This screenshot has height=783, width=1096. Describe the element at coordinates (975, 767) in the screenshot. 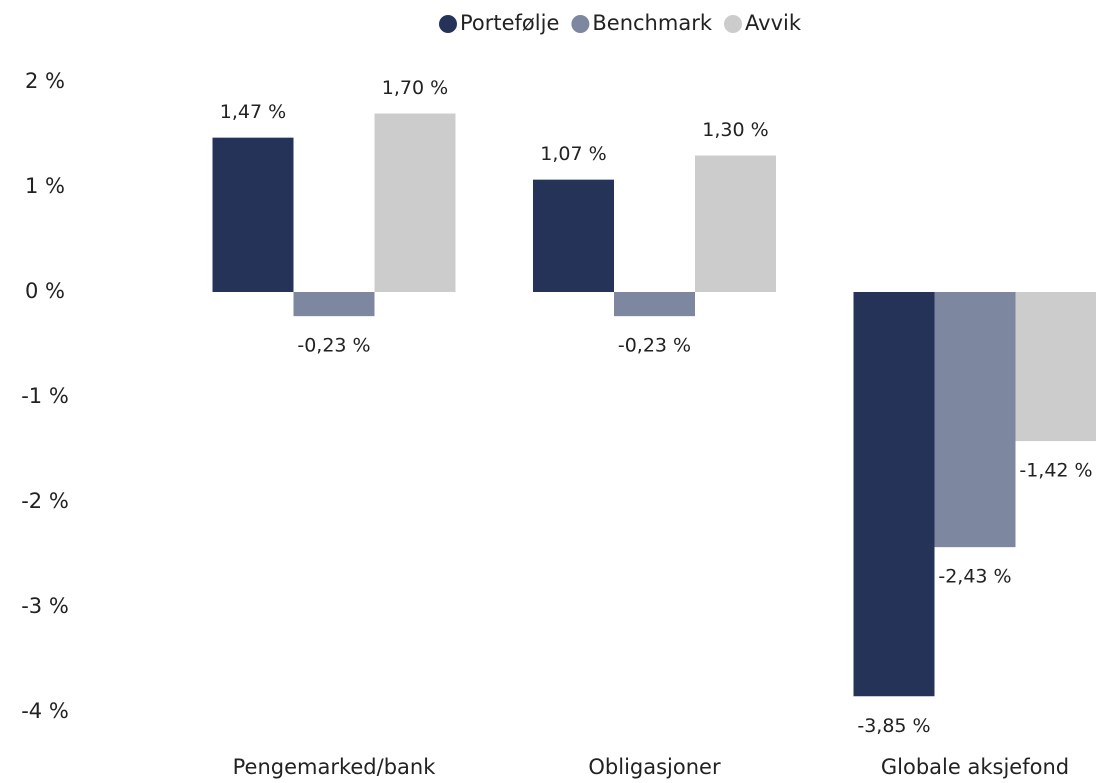

I see `x-tick-label: Globale aksjefond` at that location.